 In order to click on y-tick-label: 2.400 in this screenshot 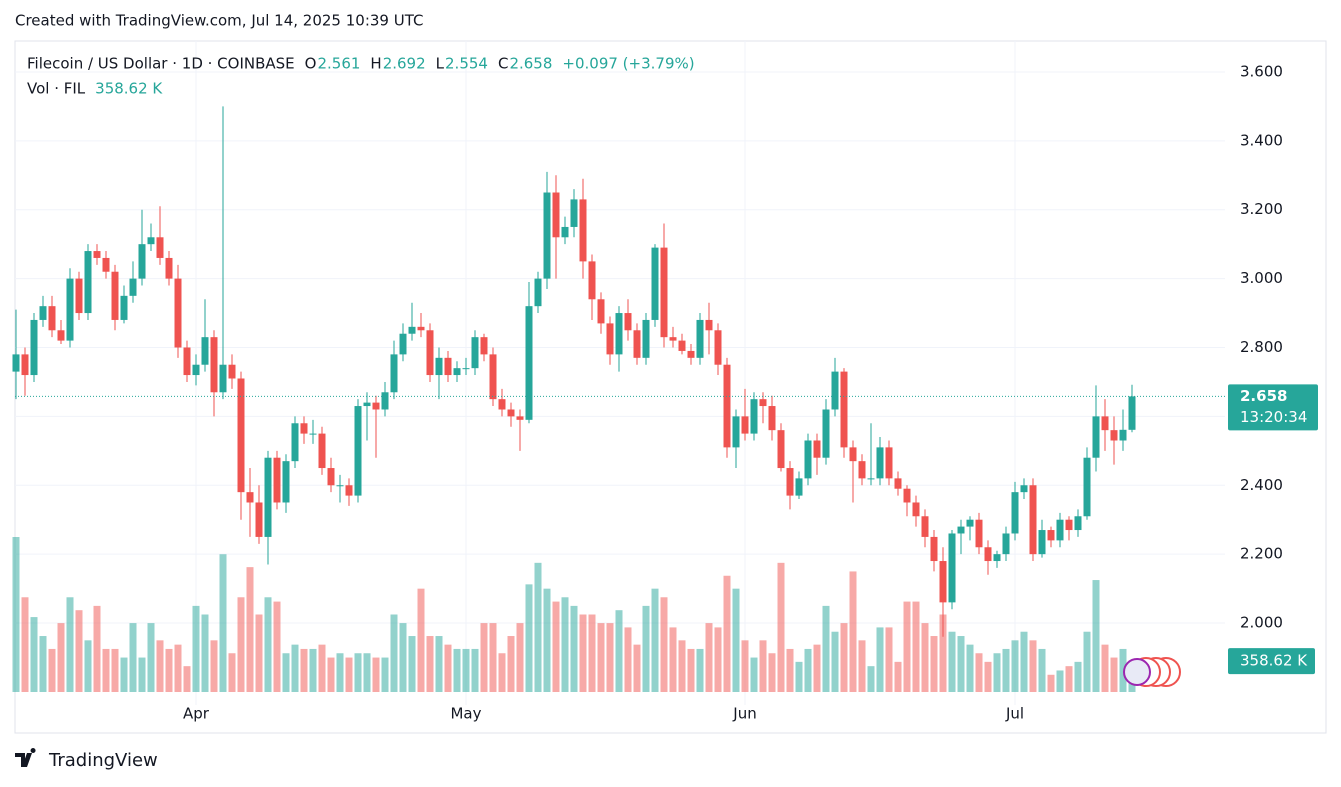, I will do `click(1261, 485)`.